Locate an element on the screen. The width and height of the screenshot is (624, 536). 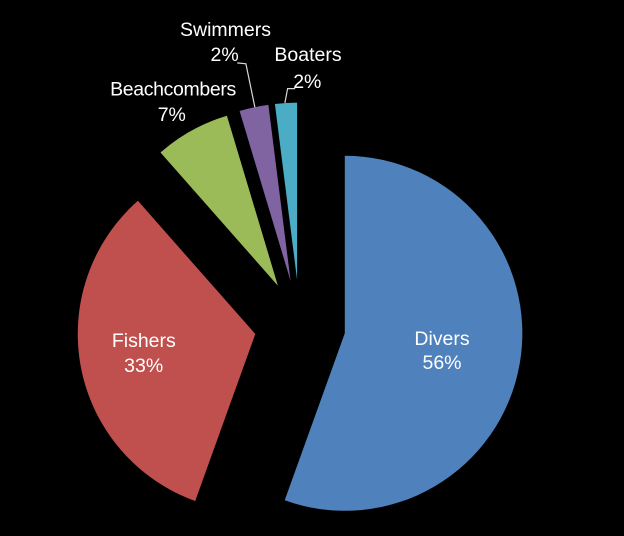
svg-text: 7% is located at coordinates (172, 115).